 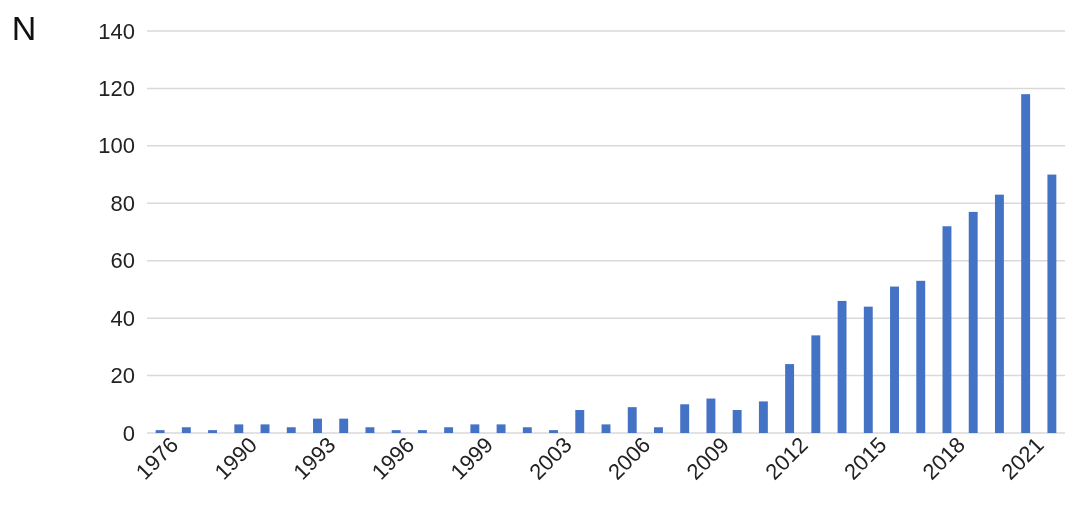 I want to click on y-tick-label: 140, so click(x=116, y=31).